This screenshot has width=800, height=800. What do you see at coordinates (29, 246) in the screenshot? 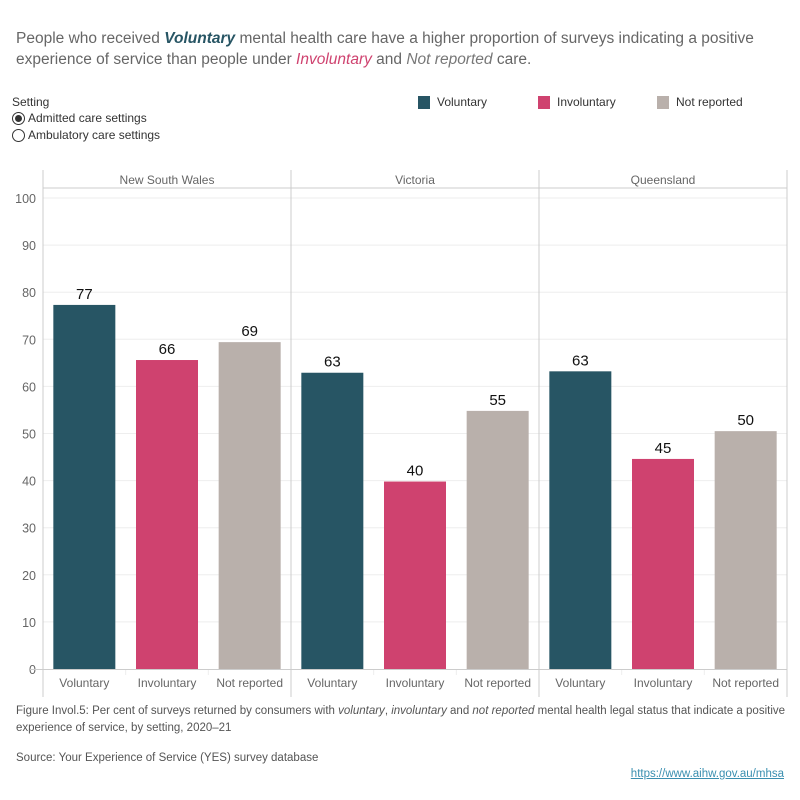
I see `y-tick-label: 90` at bounding box center [29, 246].